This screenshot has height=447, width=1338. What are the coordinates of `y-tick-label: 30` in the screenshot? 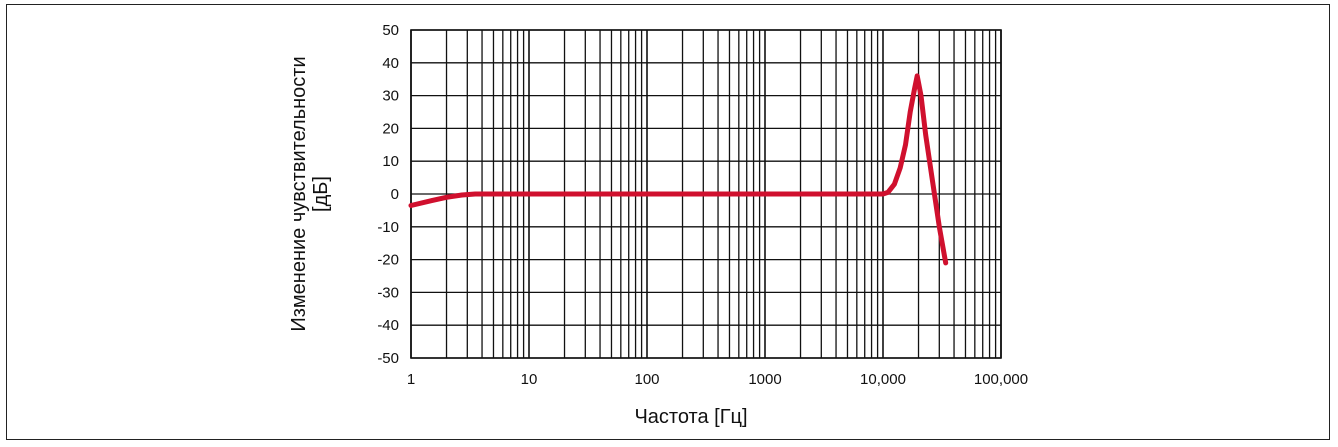 It's located at (390, 96).